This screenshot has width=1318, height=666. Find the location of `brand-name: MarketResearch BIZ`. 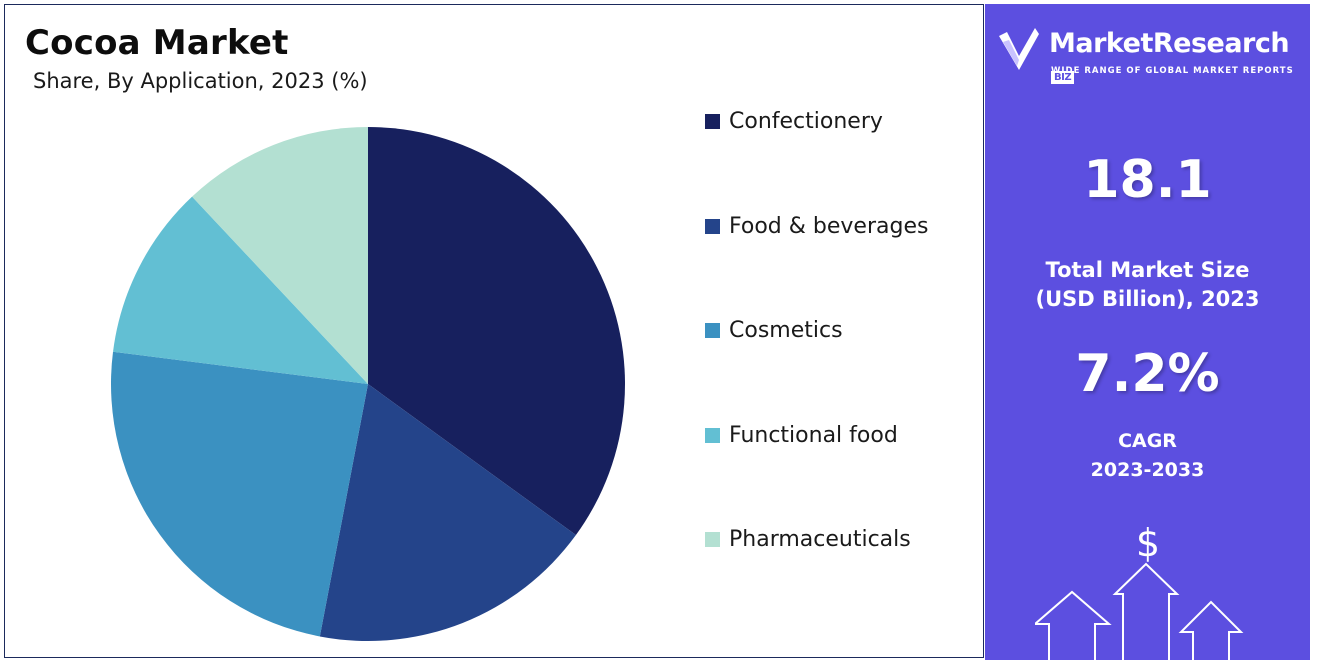

brand-name: MarketResearch BIZ is located at coordinates (1179, 59).